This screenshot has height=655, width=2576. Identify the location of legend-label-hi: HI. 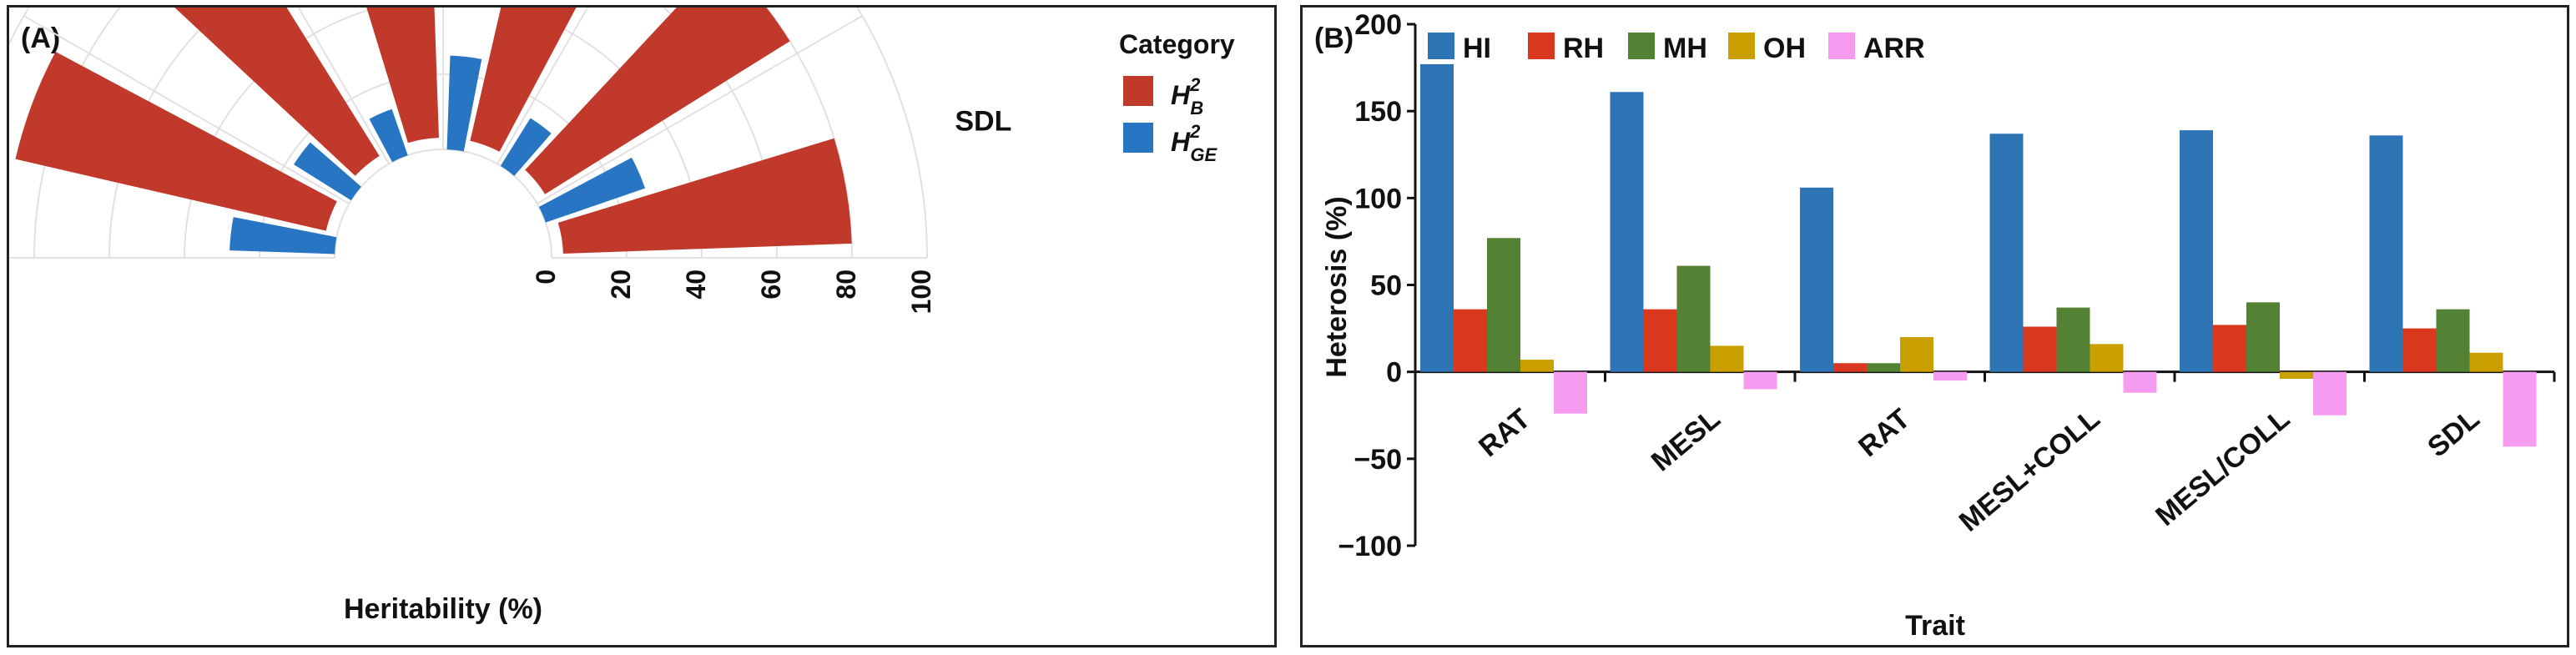
(1477, 49).